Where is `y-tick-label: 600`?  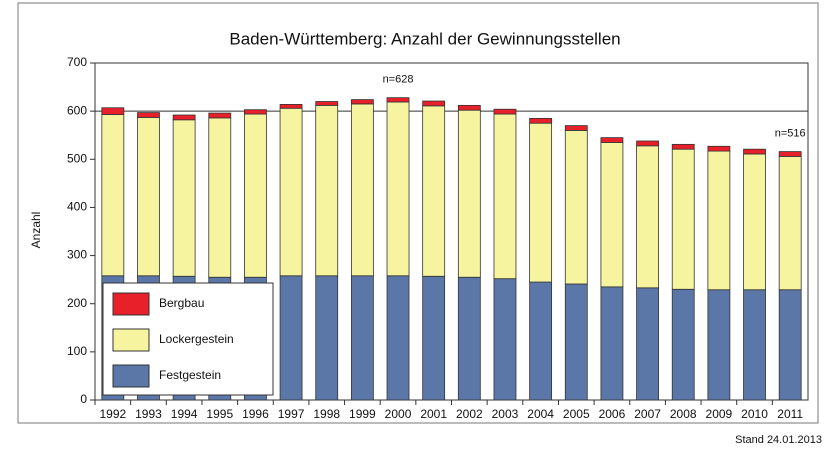 y-tick-label: 600 is located at coordinates (77, 110).